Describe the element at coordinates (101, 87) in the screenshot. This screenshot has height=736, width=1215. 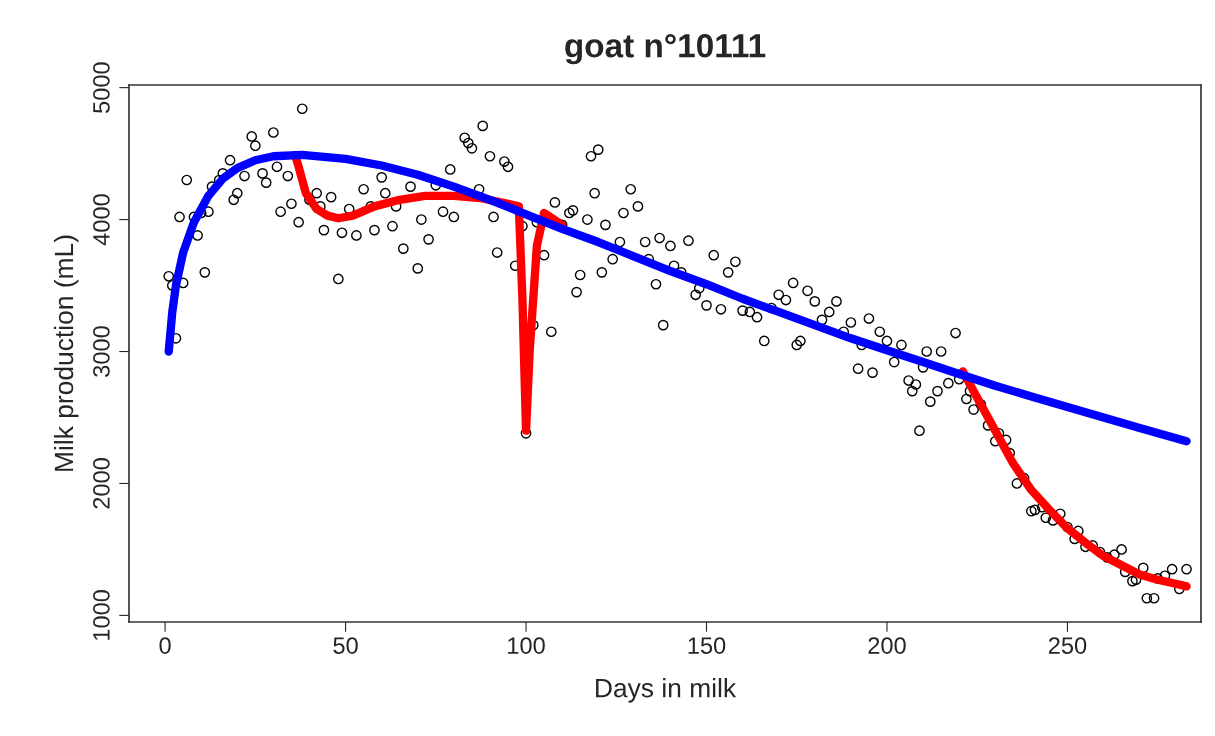
I see `y-tick-label: 5000` at that location.